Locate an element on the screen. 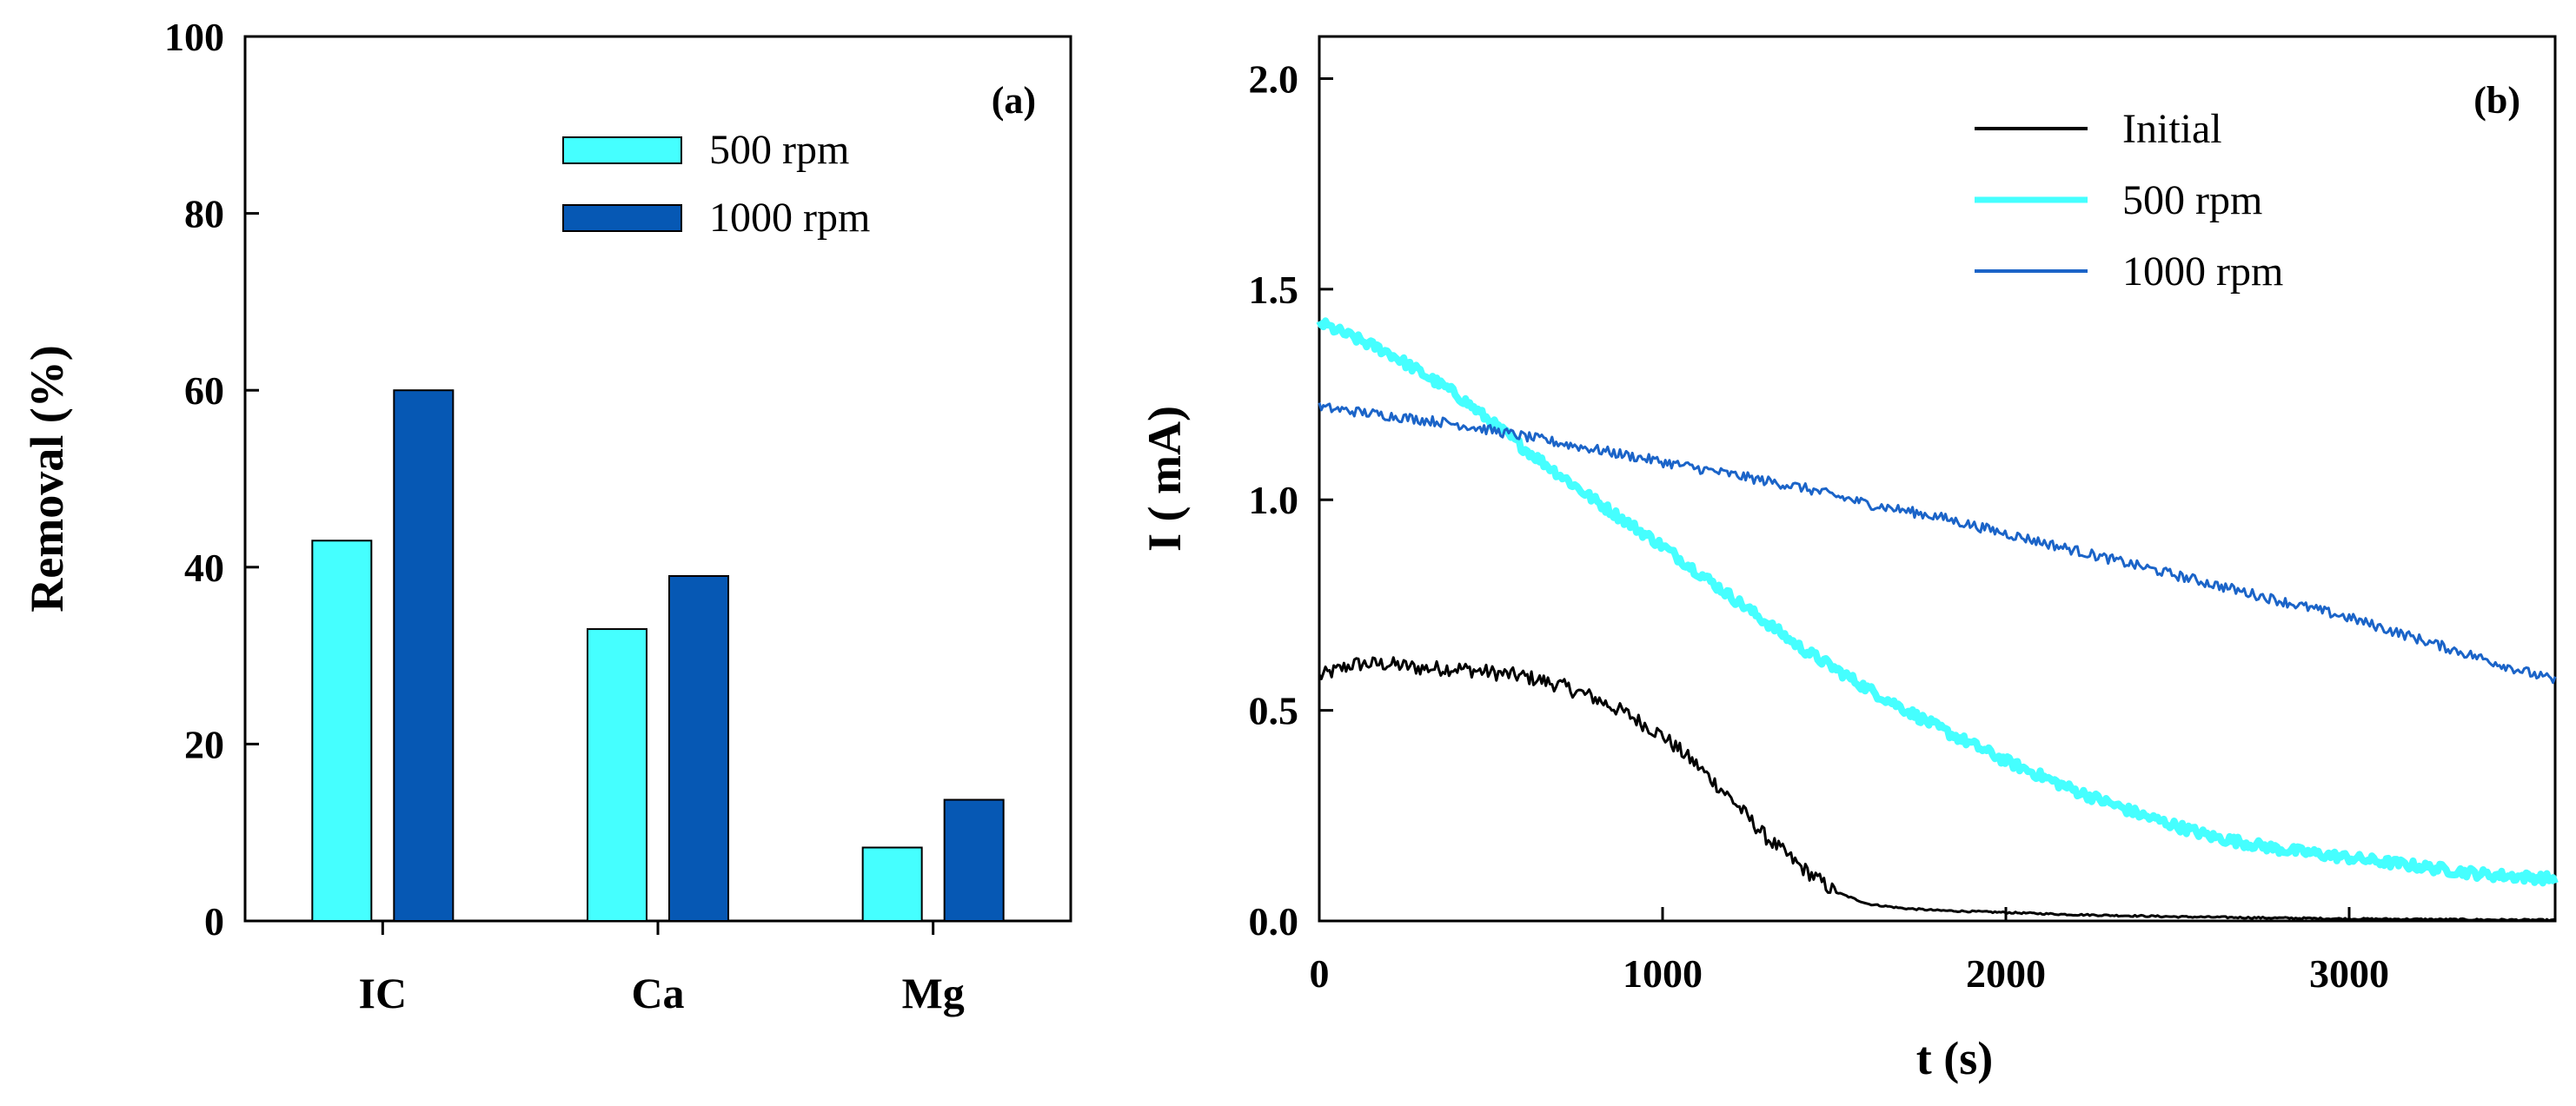 This screenshot has height=1106, width=2576. y-tick-label-b: 0.5 is located at coordinates (1274, 711).